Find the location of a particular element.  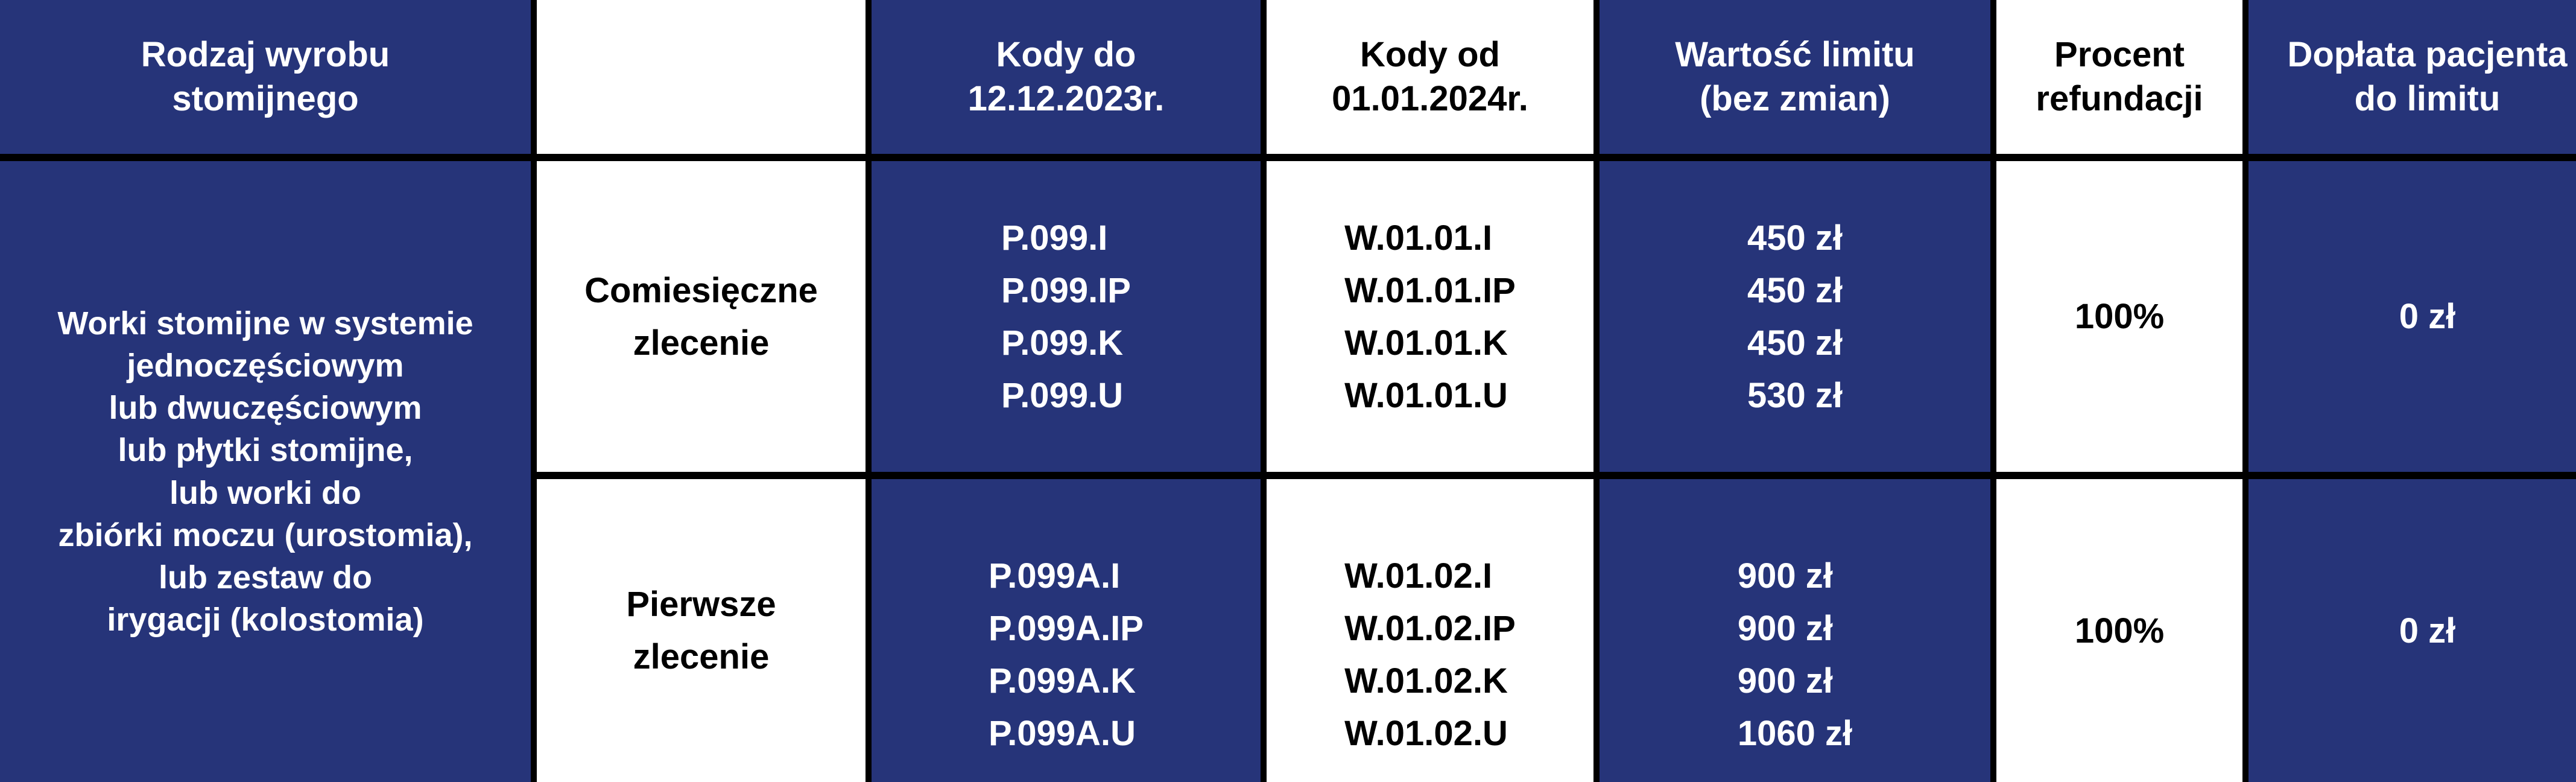

header-patient-copay: Dopłata pacjenta do limitu is located at coordinates (2412, 77).